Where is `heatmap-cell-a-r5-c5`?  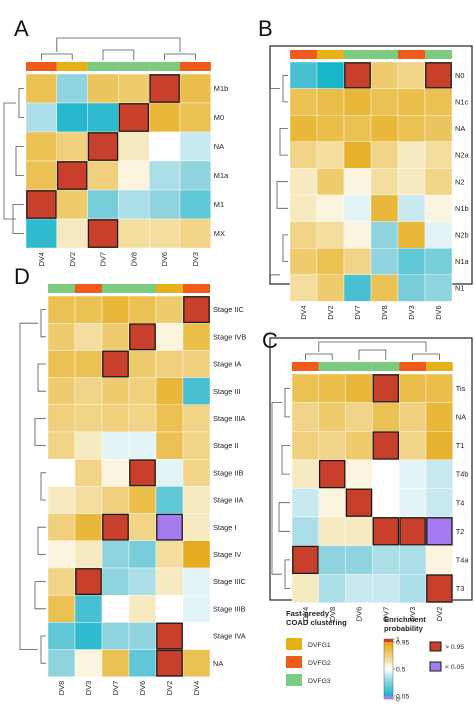 heatmap-cell-a-r5-c5 is located at coordinates (195, 233).